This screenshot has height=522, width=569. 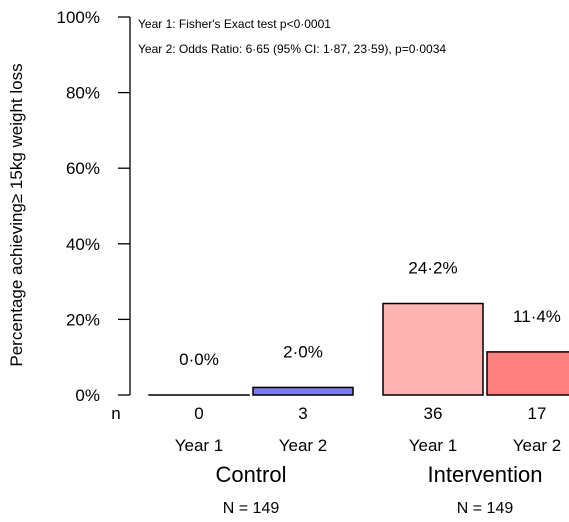 What do you see at coordinates (537, 413) in the screenshot?
I see `count-label: 17` at bounding box center [537, 413].